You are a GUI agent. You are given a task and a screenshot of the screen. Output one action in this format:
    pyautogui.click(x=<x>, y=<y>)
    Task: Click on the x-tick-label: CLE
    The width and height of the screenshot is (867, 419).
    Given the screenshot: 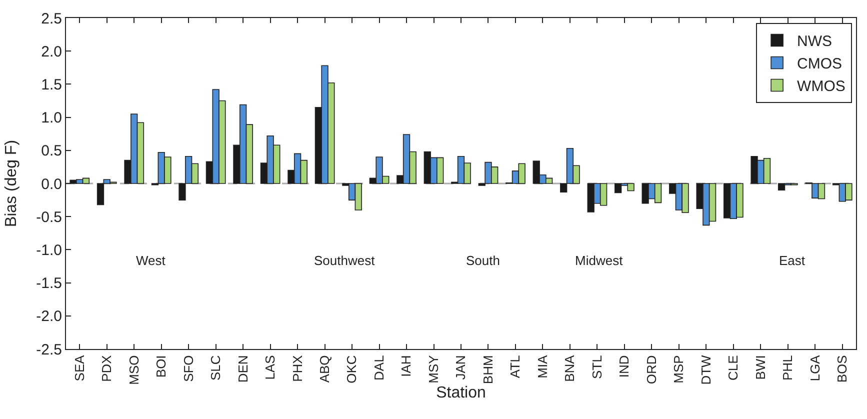 What is the action you would take?
    pyautogui.click(x=733, y=367)
    